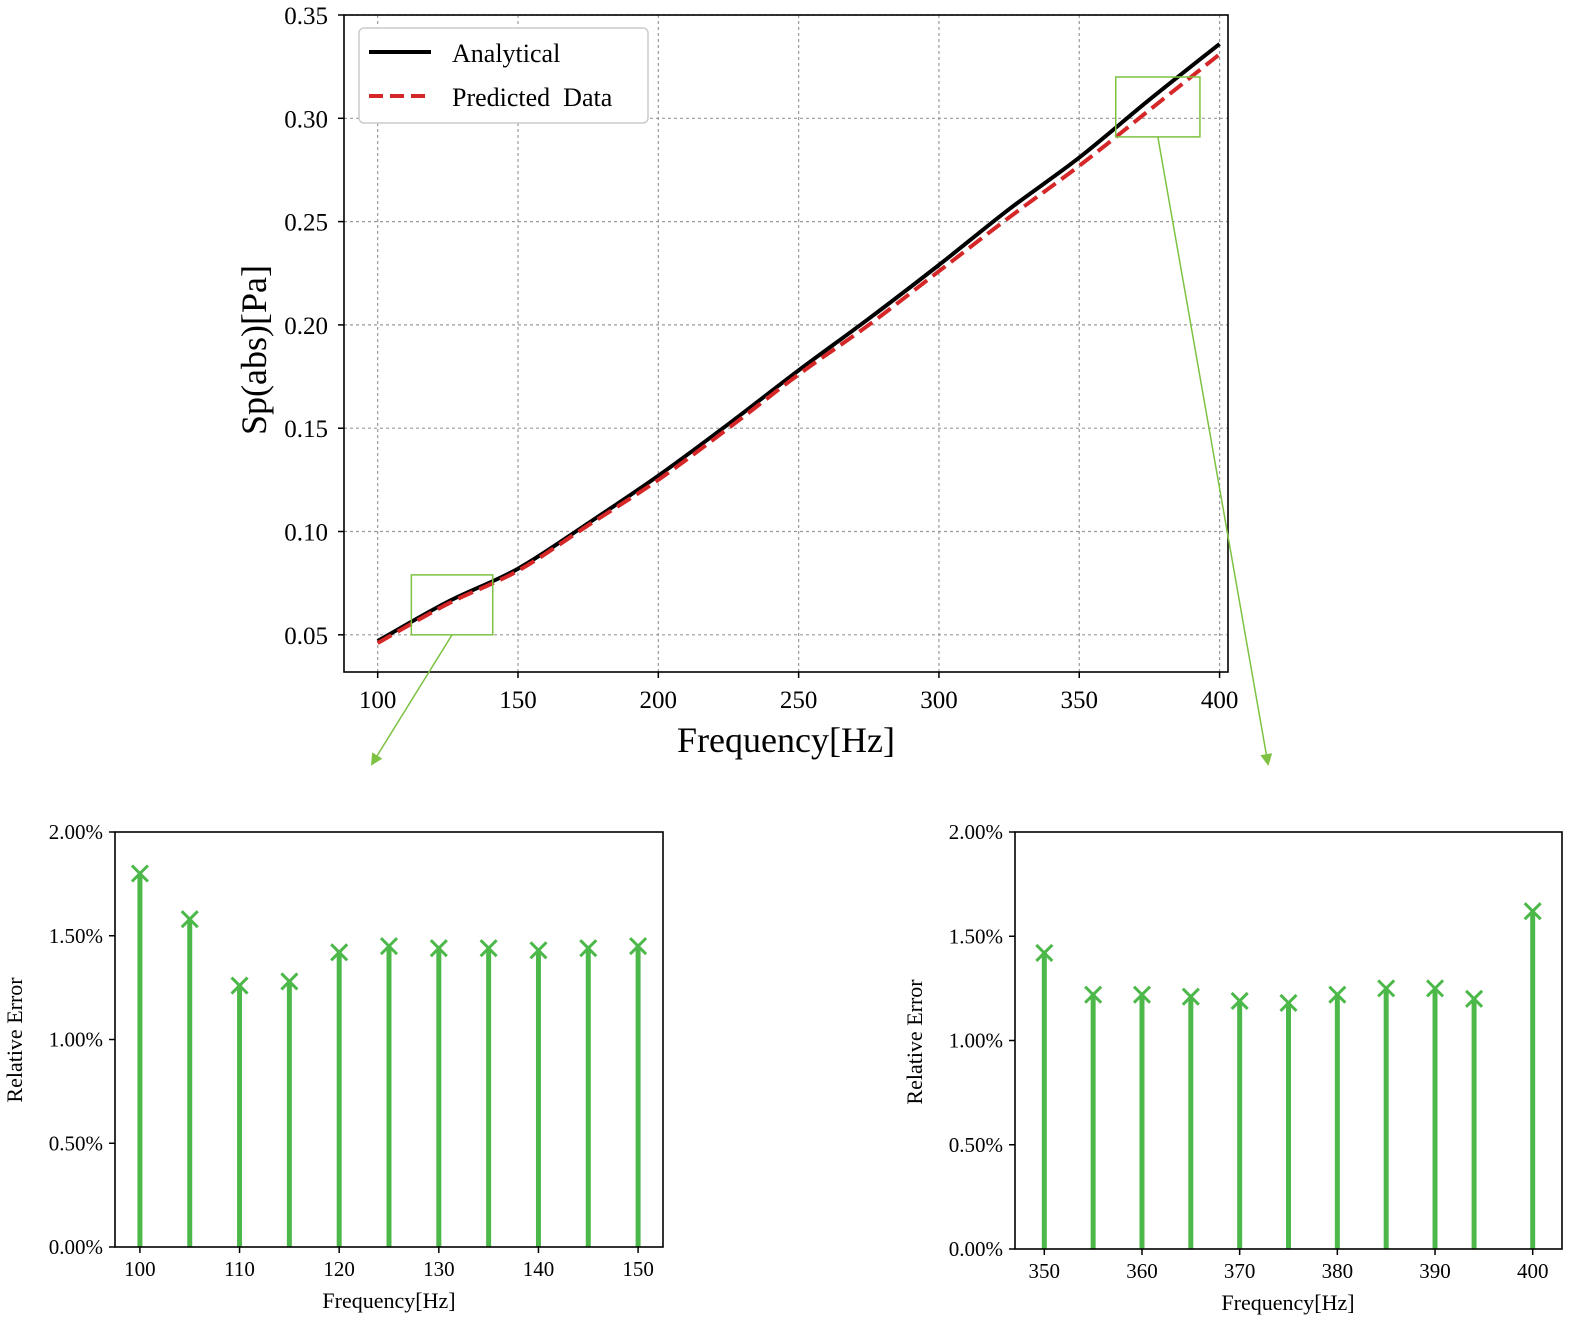  Describe the element at coordinates (76, 936) in the screenshot. I see `left-y-tick-label: 1.50%` at that location.